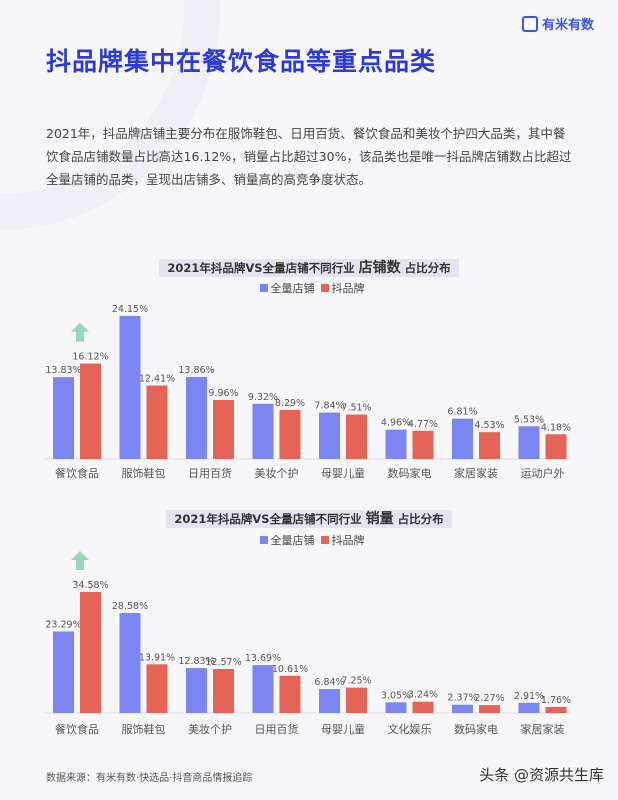 The height and width of the screenshot is (800, 618). I want to click on data-label: 2.37%, so click(462, 698).